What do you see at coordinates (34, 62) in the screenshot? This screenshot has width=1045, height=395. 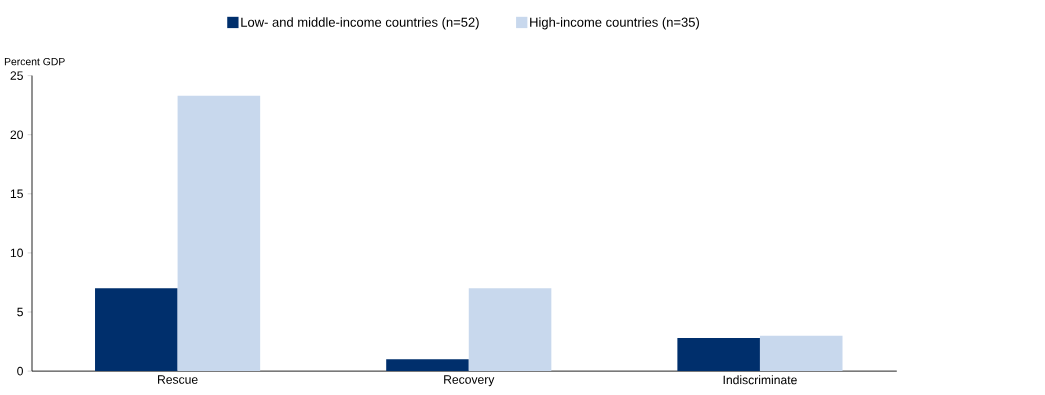 I see `y-axis-title: Percent GDP` at bounding box center [34, 62].